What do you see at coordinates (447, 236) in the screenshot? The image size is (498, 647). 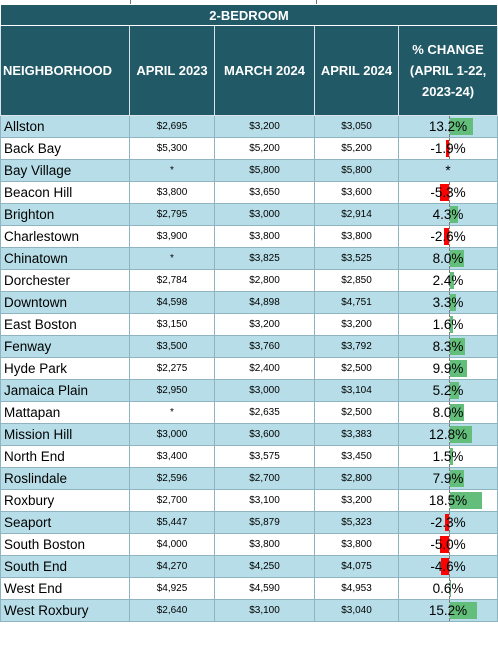 I see `pct-change-cell: -2.6%` at bounding box center [447, 236].